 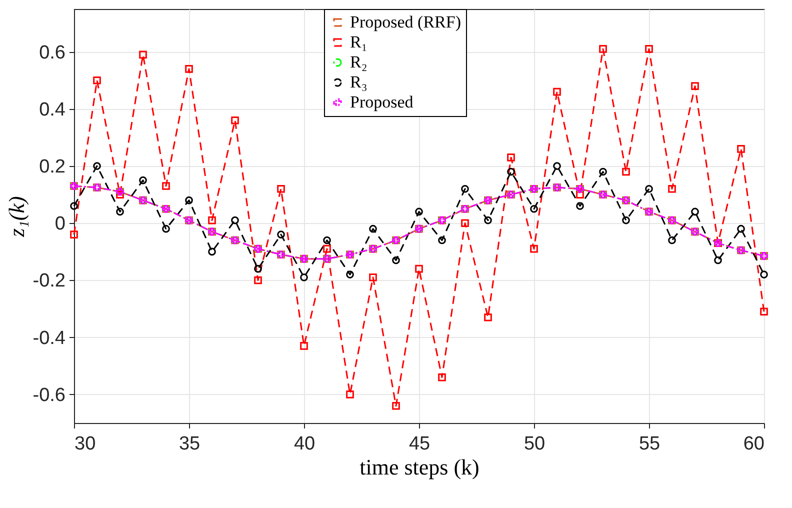 What do you see at coordinates (49, 281) in the screenshot?
I see `y-tick-label: -0.2` at bounding box center [49, 281].